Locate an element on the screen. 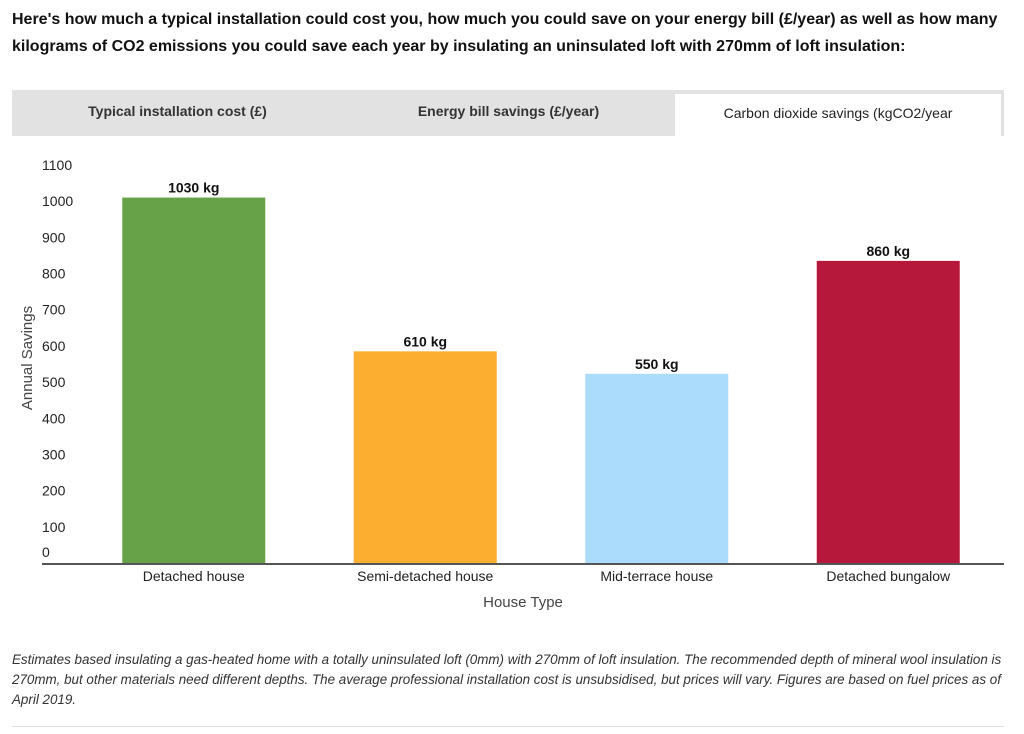  x-tick-label: Detached bungalow is located at coordinates (888, 576).